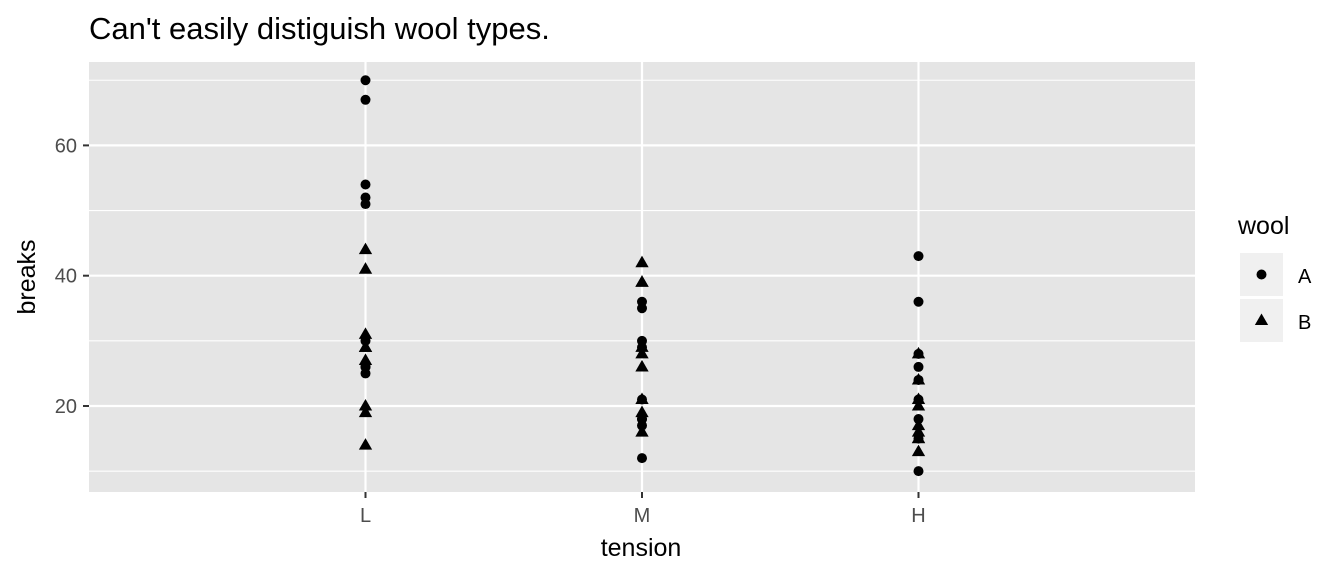 Image resolution: width=1344 pixels, height=576 pixels. What do you see at coordinates (1261, 274) in the screenshot?
I see `legend-key-a` at bounding box center [1261, 274].